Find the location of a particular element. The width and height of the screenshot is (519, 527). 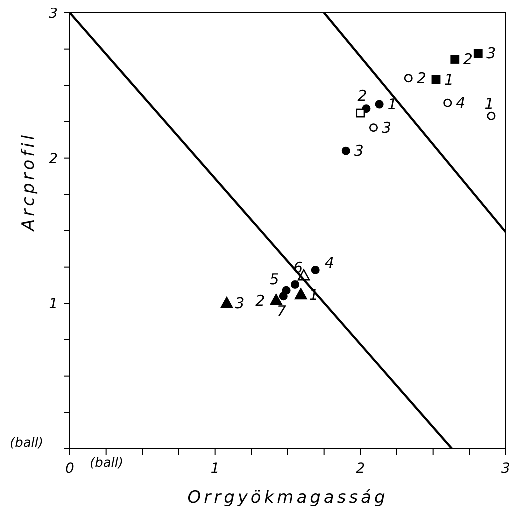

x-tick-label: 2 is located at coordinates (361, 469).